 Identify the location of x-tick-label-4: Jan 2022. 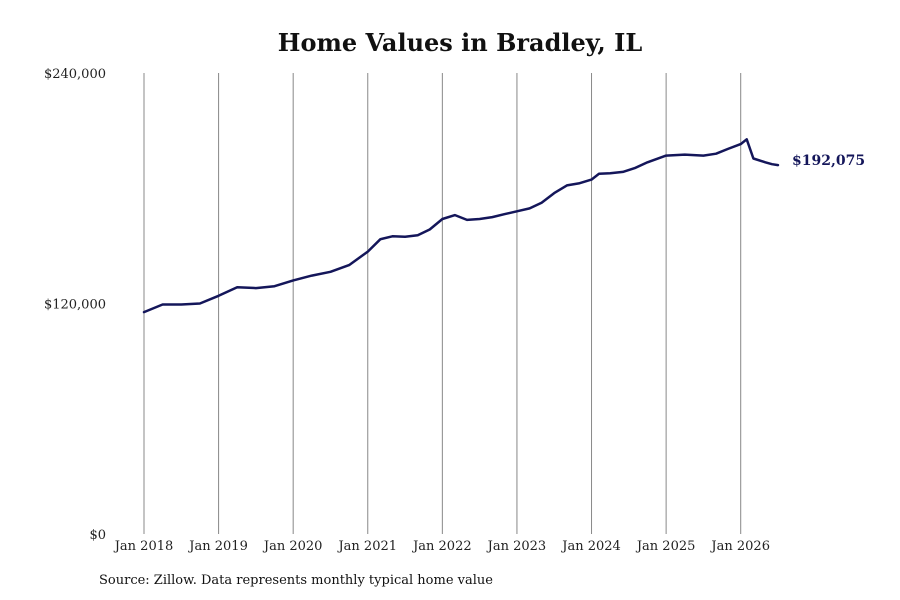
(441, 546).